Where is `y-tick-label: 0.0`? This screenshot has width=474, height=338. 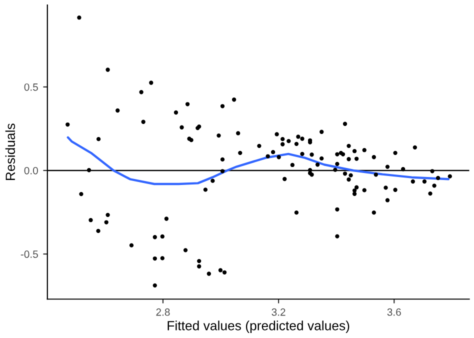
y-tick-label: 0.0 is located at coordinates (31, 170).